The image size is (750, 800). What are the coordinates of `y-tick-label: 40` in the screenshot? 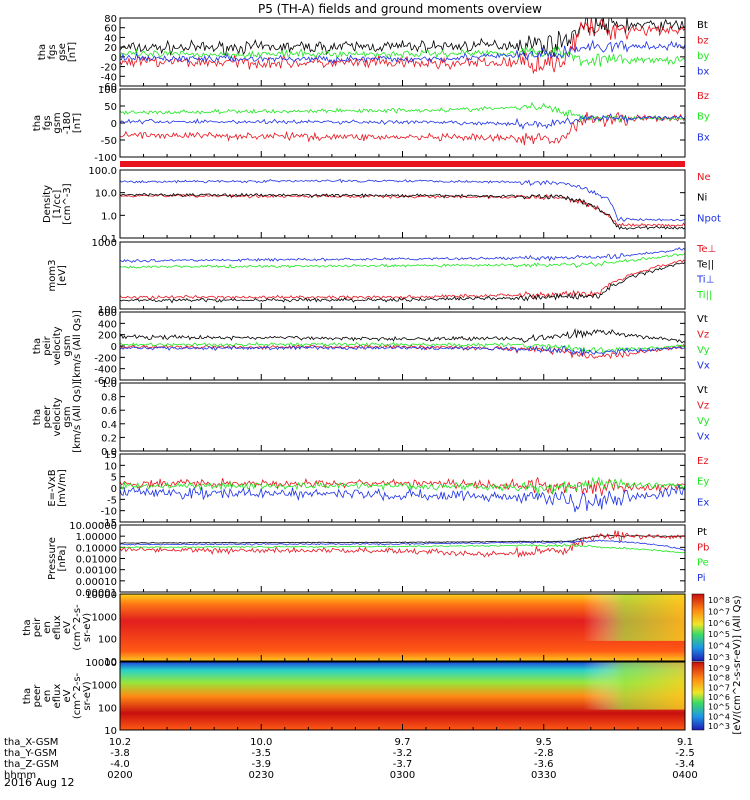 It's located at (110, 38).